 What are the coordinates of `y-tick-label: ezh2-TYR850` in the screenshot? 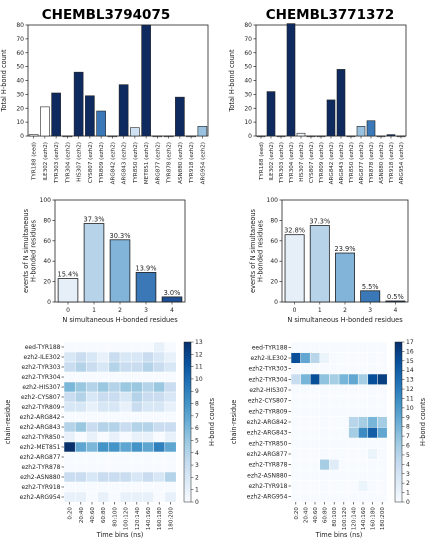 It's located at (267, 443).